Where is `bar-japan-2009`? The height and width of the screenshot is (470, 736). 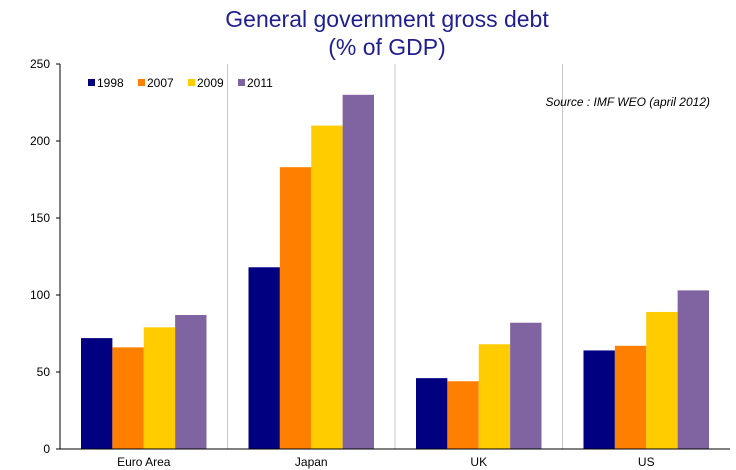
bar-japan-2009 is located at coordinates (327, 287).